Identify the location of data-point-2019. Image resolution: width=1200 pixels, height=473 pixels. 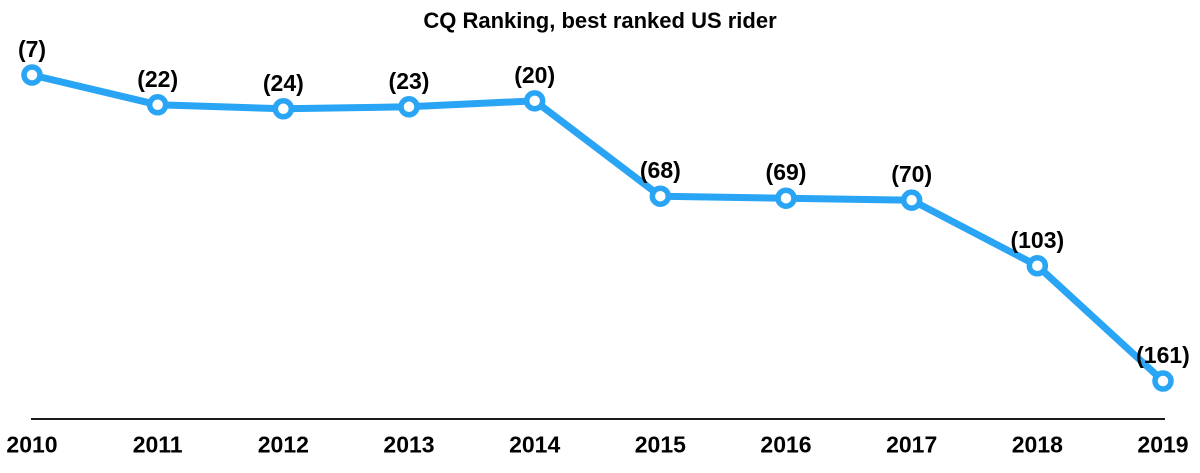
(1163, 381).